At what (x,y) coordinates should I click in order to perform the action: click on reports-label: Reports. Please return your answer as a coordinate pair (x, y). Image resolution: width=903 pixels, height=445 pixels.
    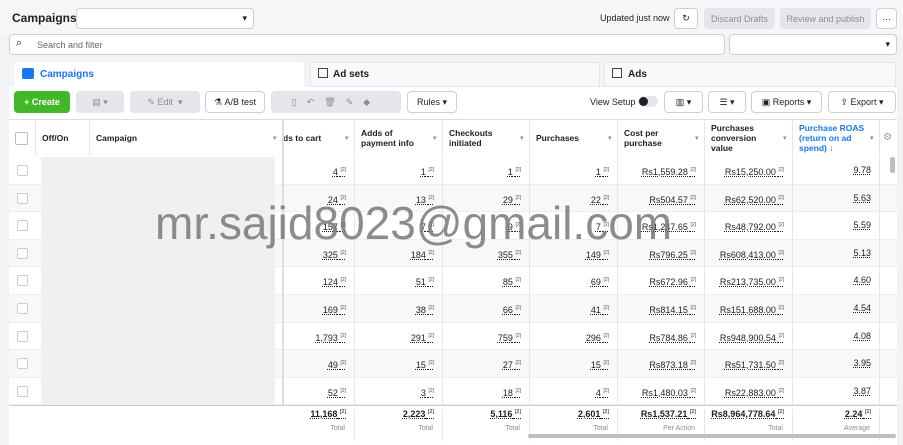
    Looking at the image, I should click on (788, 102).